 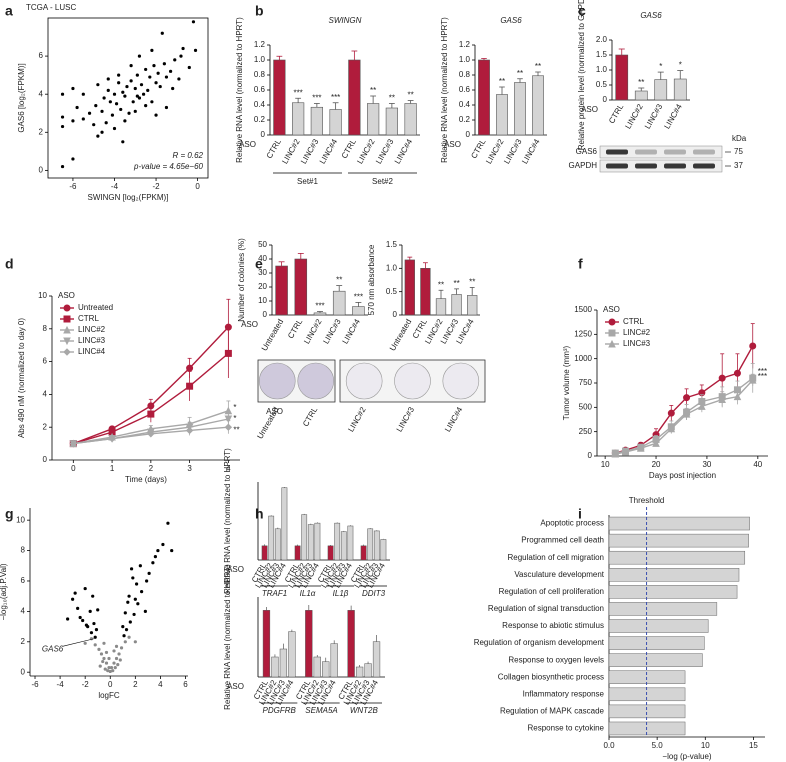 What do you see at coordinates (583, 165) in the screenshot?
I see `blot-row-label: GAPDH` at bounding box center [583, 165].